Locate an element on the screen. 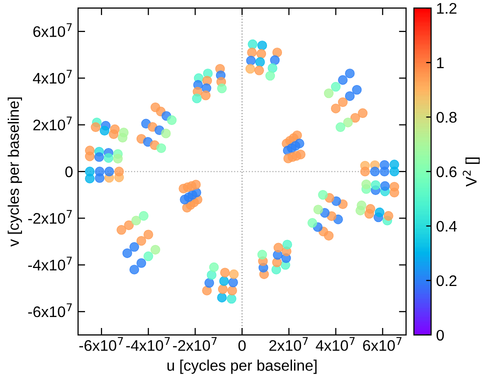  y-tick-label: 6x10$^{7}$ is located at coordinates (52, 30).